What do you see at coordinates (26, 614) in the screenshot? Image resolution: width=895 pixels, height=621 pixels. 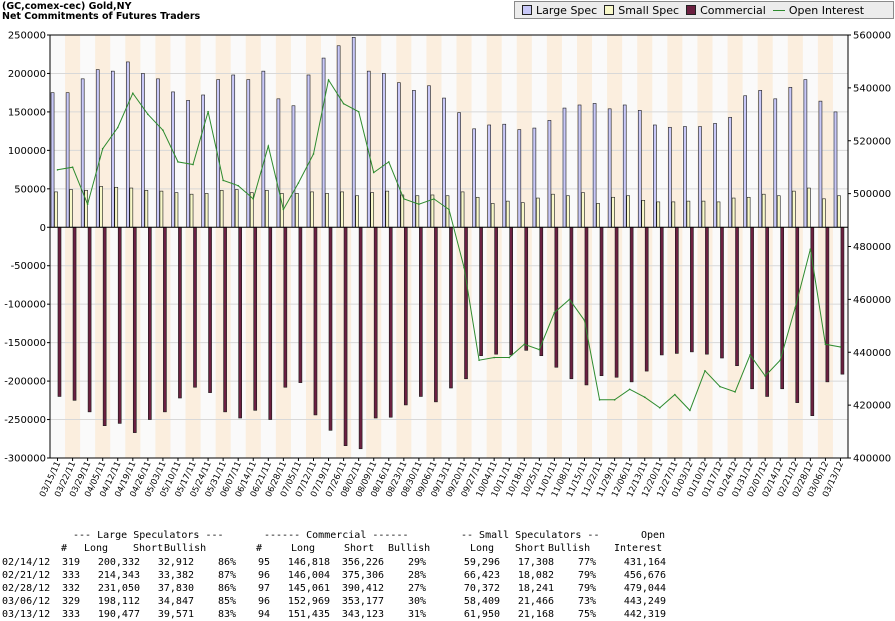 I see `table-cell-date: 03/13/12` at bounding box center [26, 614].